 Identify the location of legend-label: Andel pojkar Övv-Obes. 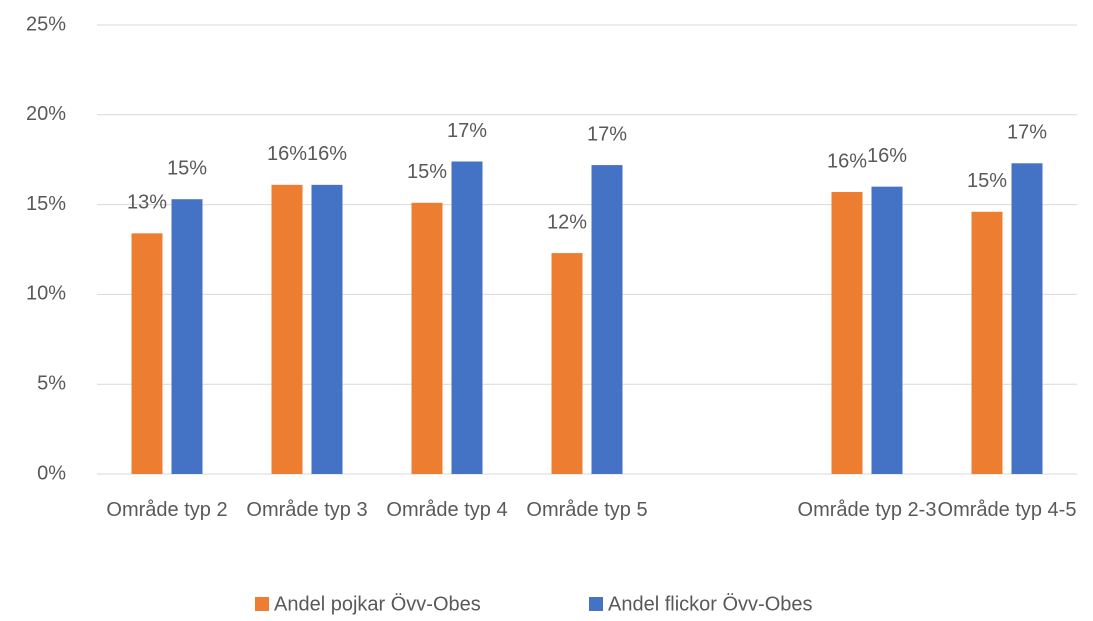
(377, 604).